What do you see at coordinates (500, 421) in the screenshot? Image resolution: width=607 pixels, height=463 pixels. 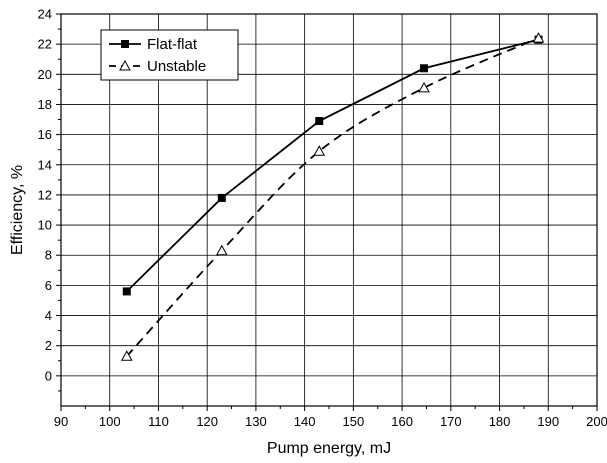 I see `x-tick-label: 180` at bounding box center [500, 421].